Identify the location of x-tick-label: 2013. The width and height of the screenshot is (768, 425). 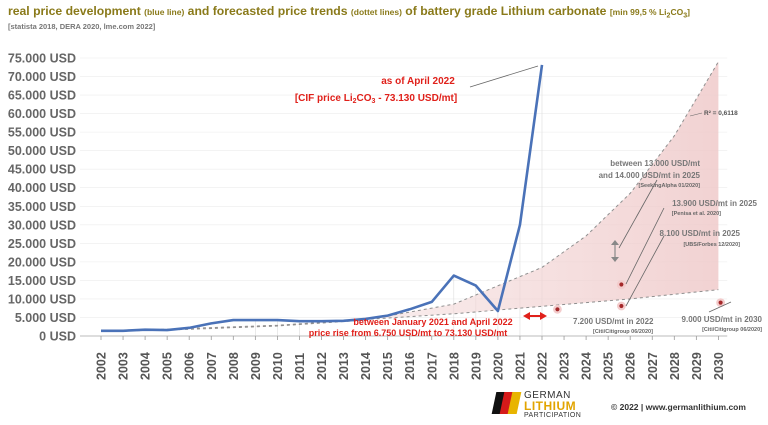
(344, 366).